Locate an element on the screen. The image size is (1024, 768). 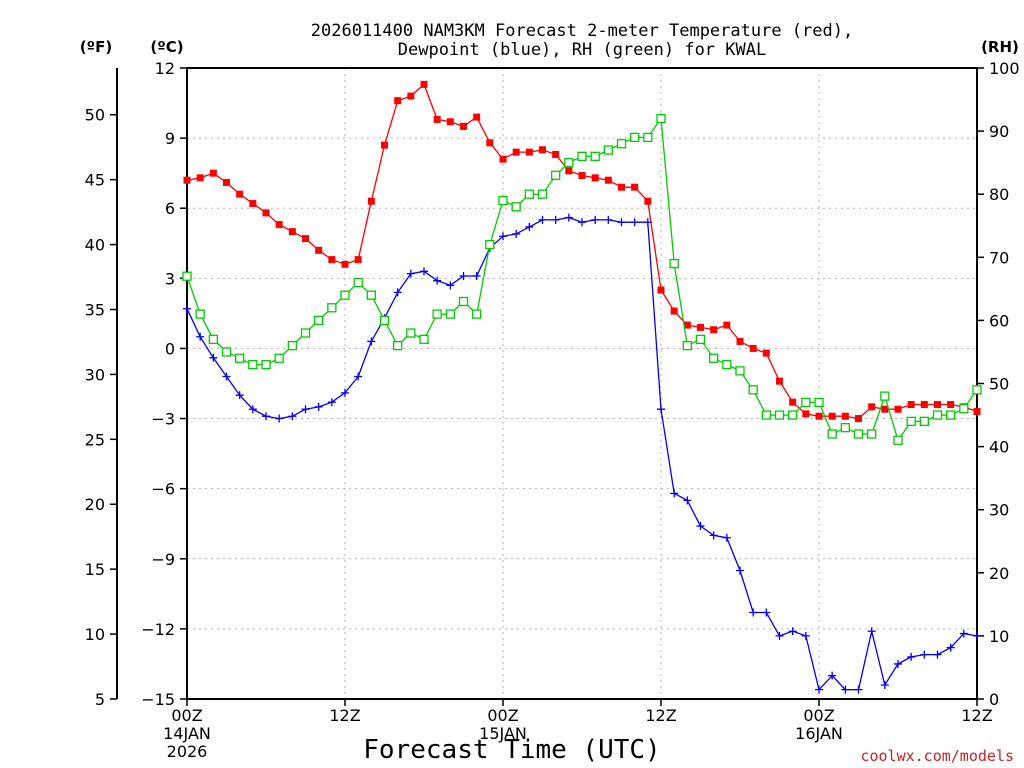
celsius-tick-label: −15 is located at coordinates (158, 699).